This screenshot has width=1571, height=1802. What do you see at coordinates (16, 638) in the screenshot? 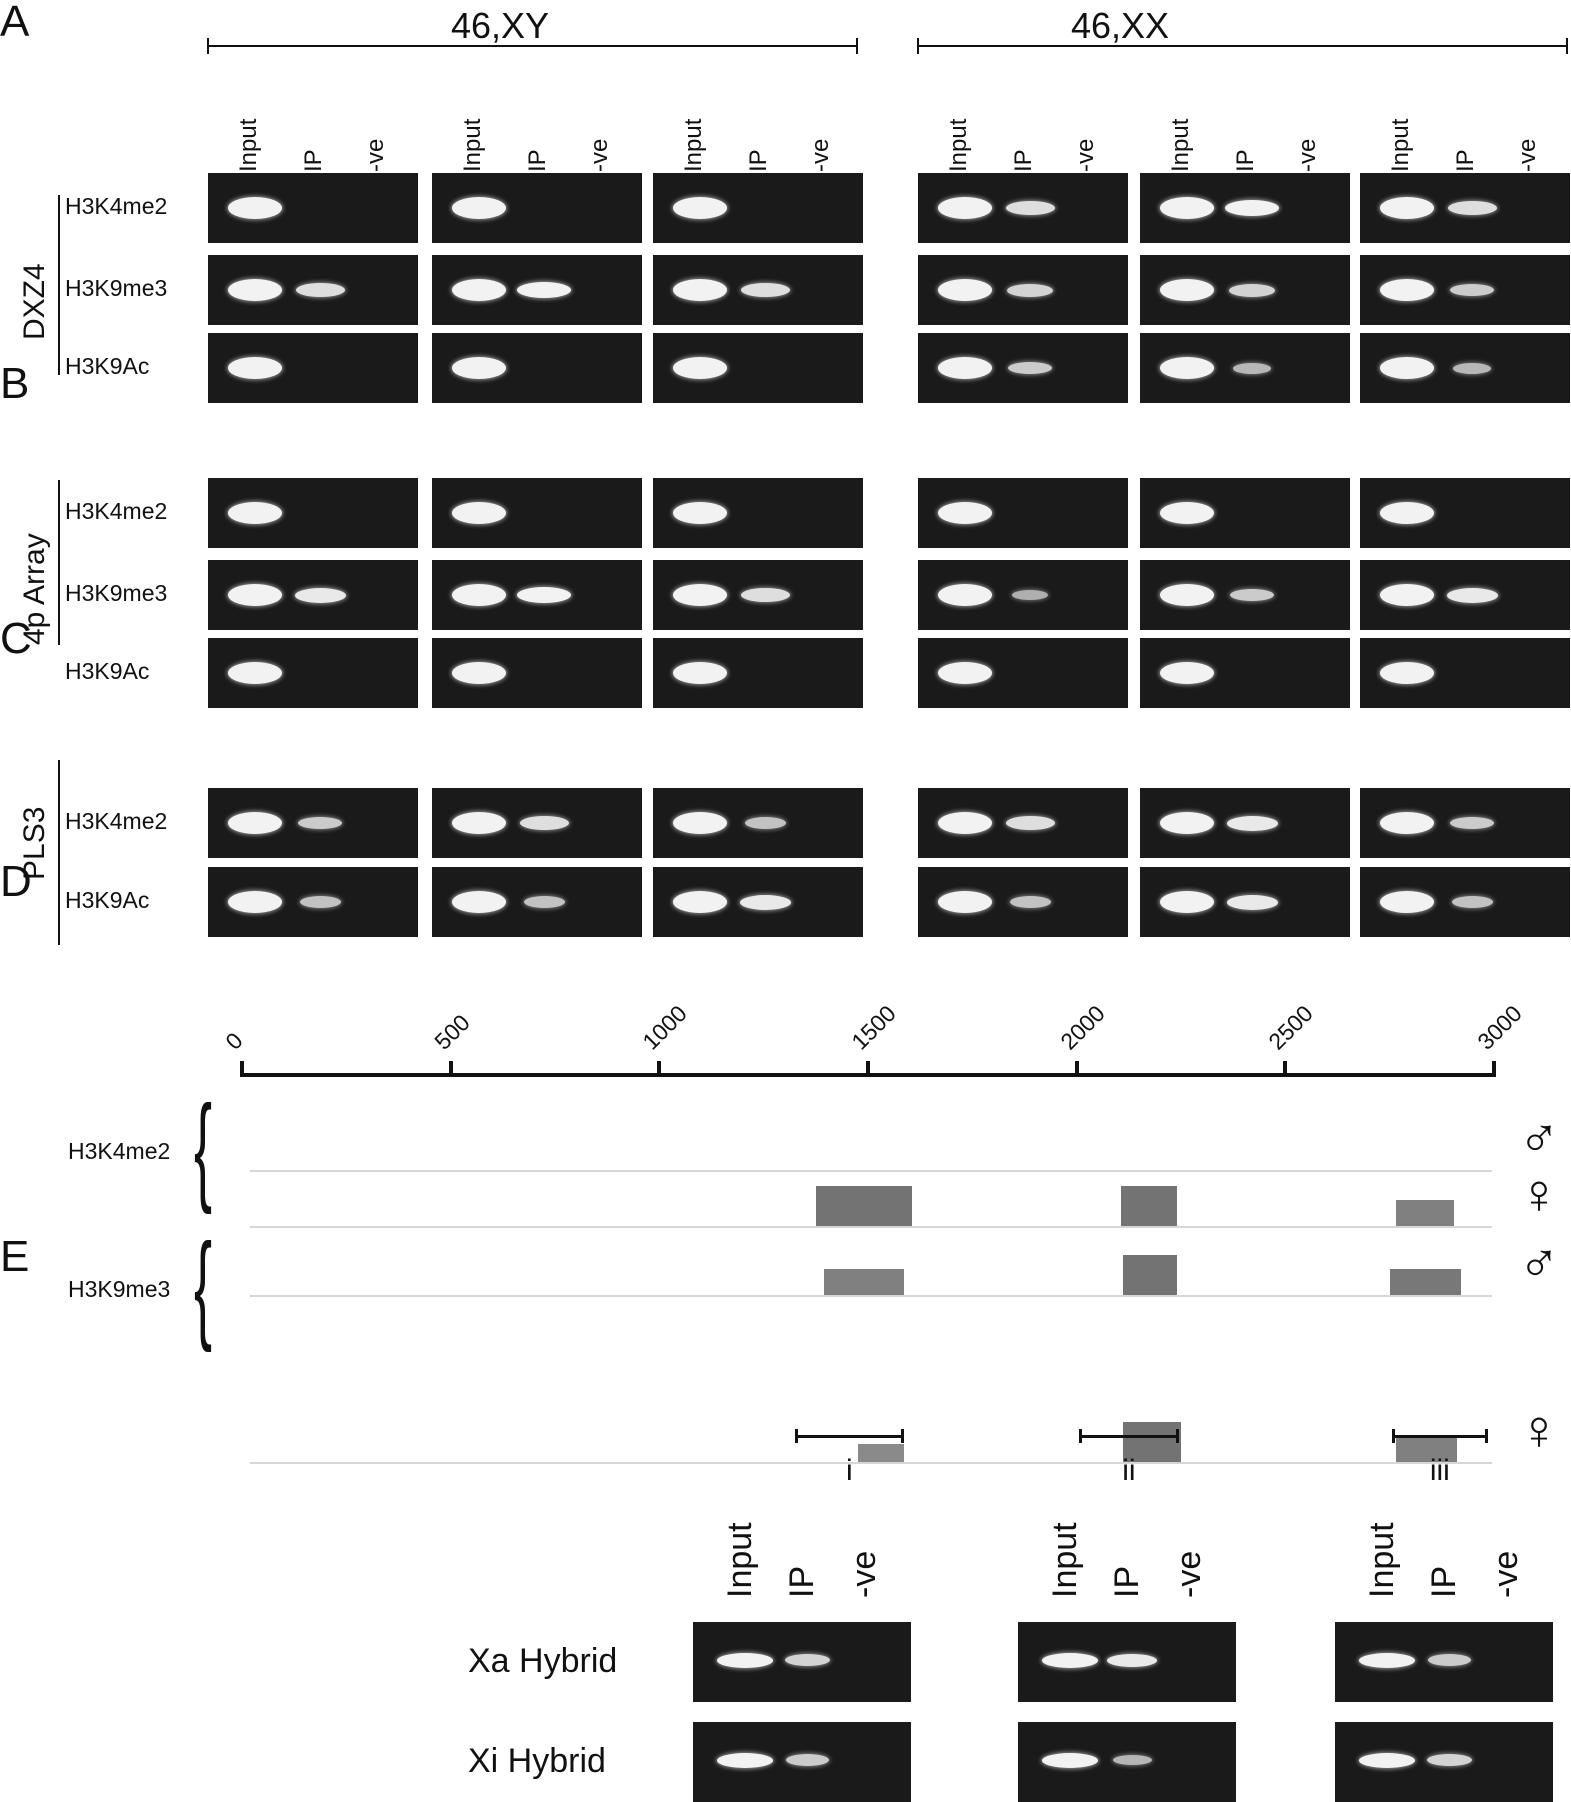
I see `panel-label-c: C` at bounding box center [16, 638].